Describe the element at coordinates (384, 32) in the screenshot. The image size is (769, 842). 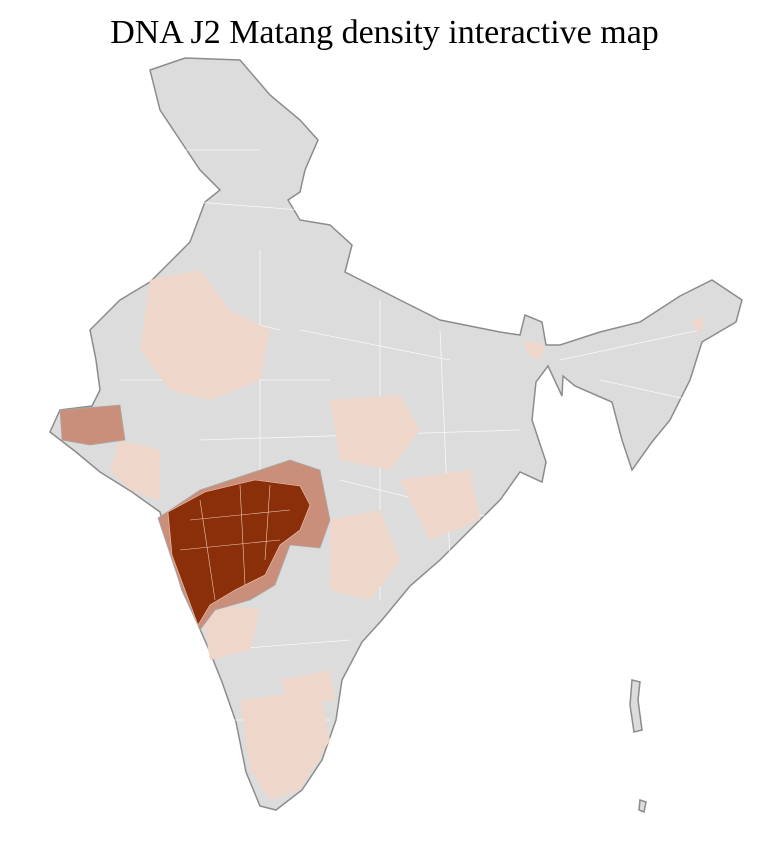
I see `map-title: DNA J2 Matang density interactive map` at that location.